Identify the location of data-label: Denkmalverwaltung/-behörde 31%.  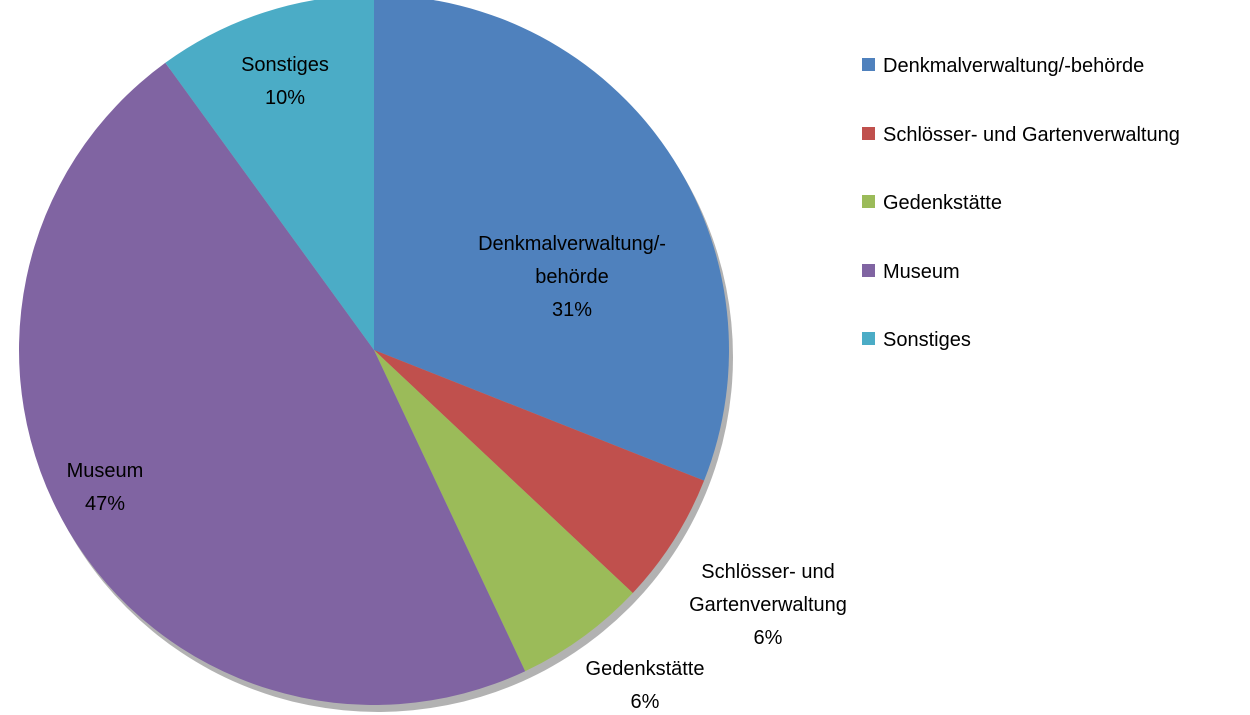
(572, 277).